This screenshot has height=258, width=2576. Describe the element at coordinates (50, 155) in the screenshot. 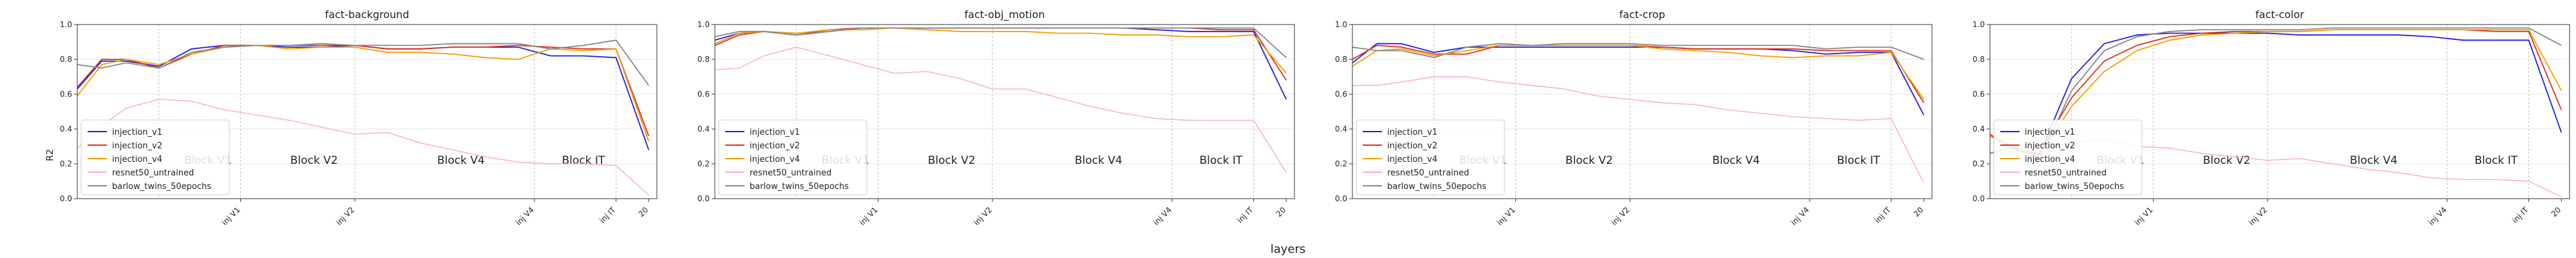

I see `y-axis-label: R2` at that location.